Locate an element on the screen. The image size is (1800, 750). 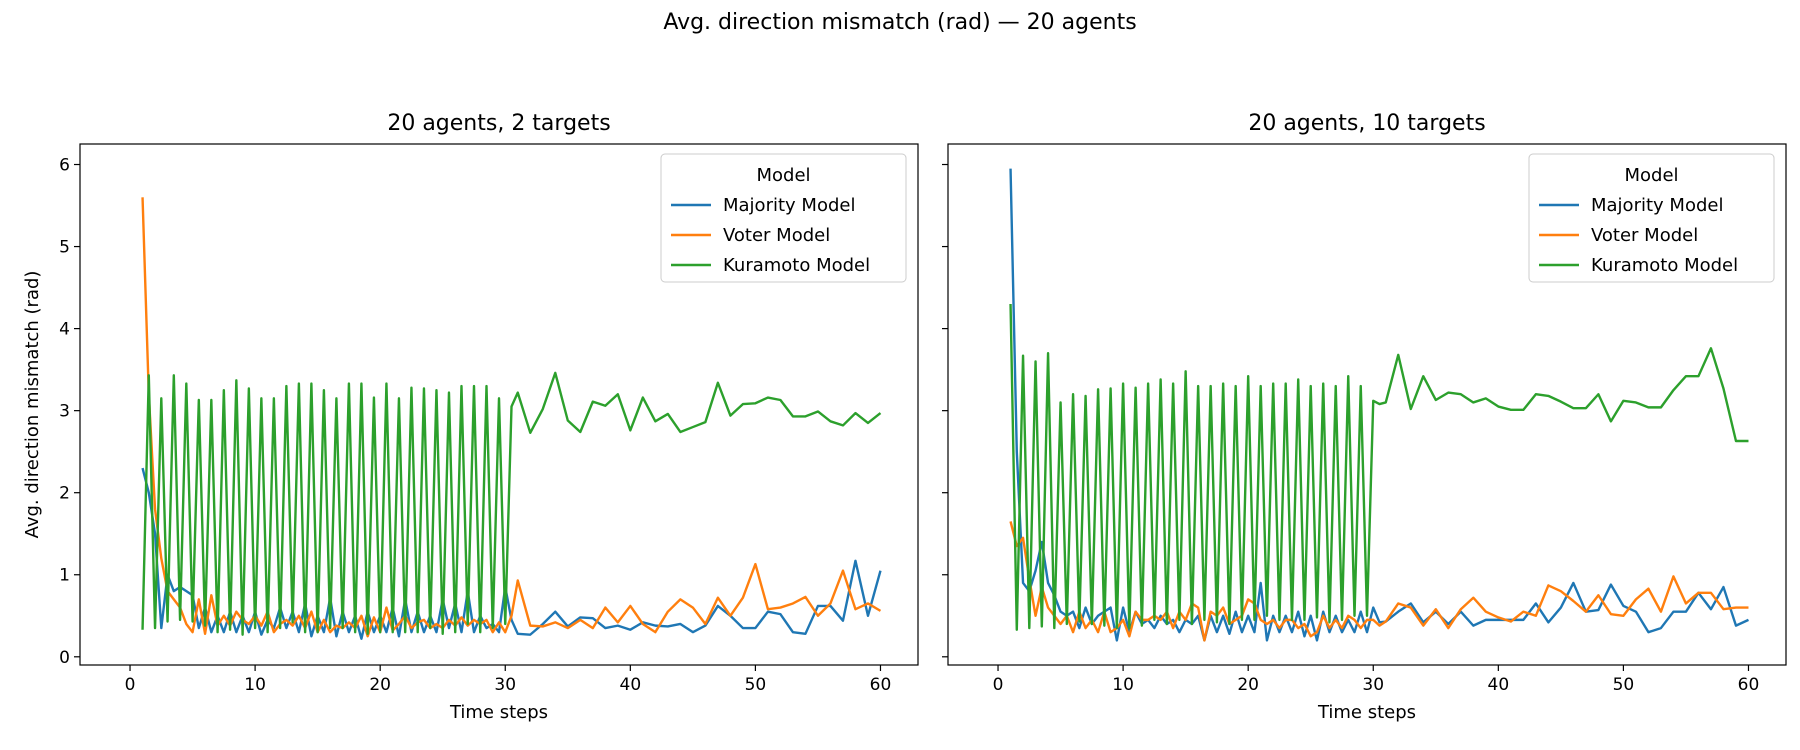
y-axis-label: Avg. direction mismatch (rad) is located at coordinates (32, 405).